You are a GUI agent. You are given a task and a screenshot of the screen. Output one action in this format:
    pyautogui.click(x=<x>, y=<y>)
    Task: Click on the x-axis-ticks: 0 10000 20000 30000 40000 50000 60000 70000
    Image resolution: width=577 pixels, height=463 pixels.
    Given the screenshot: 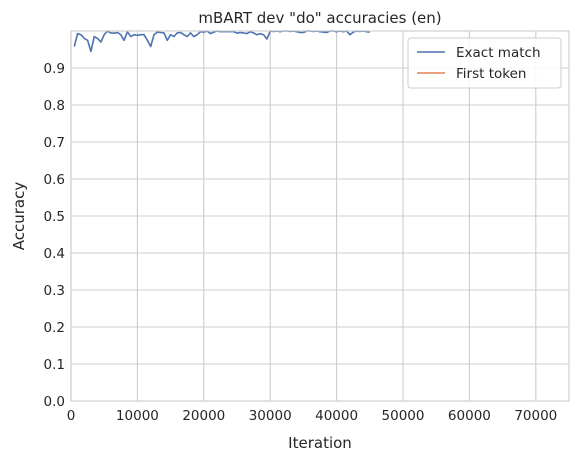 What is the action you would take?
    pyautogui.click(x=312, y=416)
    